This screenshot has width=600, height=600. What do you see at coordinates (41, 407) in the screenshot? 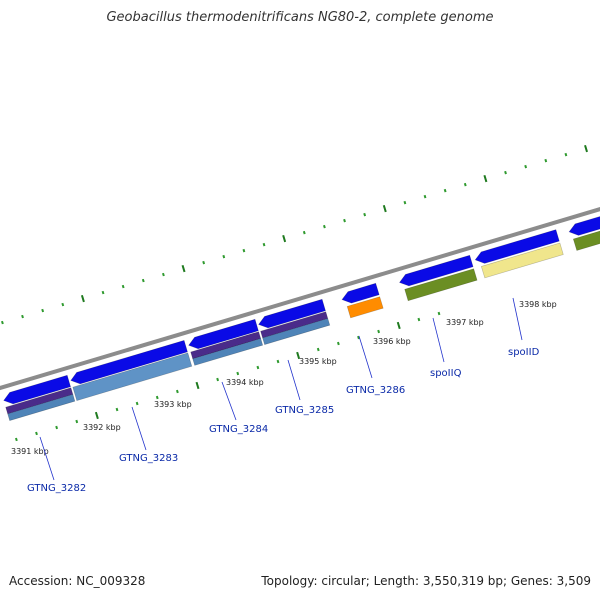
I see `gene-feature-3282-b` at bounding box center [41, 407].